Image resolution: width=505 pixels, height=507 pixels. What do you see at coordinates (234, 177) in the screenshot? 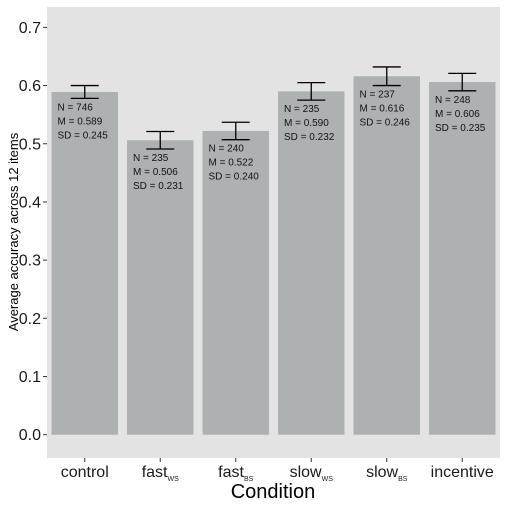
I see `bar-stat-label: SD = 0.240` at bounding box center [234, 177].